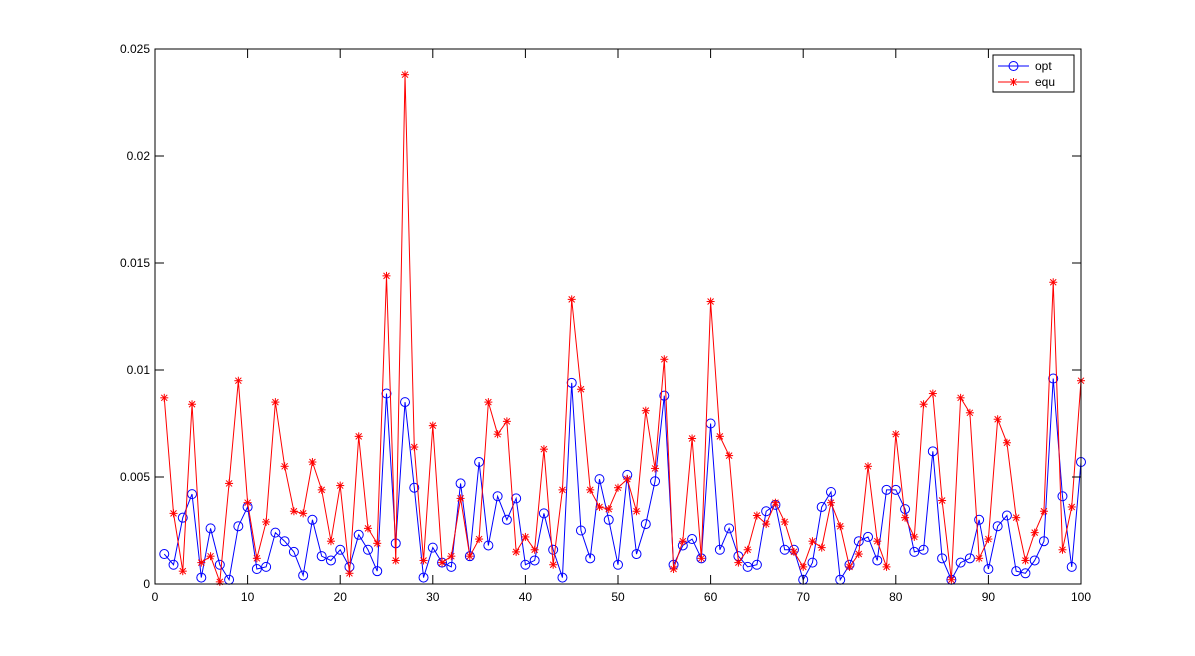  I want to click on legend-label: equ, so click(1045, 82).